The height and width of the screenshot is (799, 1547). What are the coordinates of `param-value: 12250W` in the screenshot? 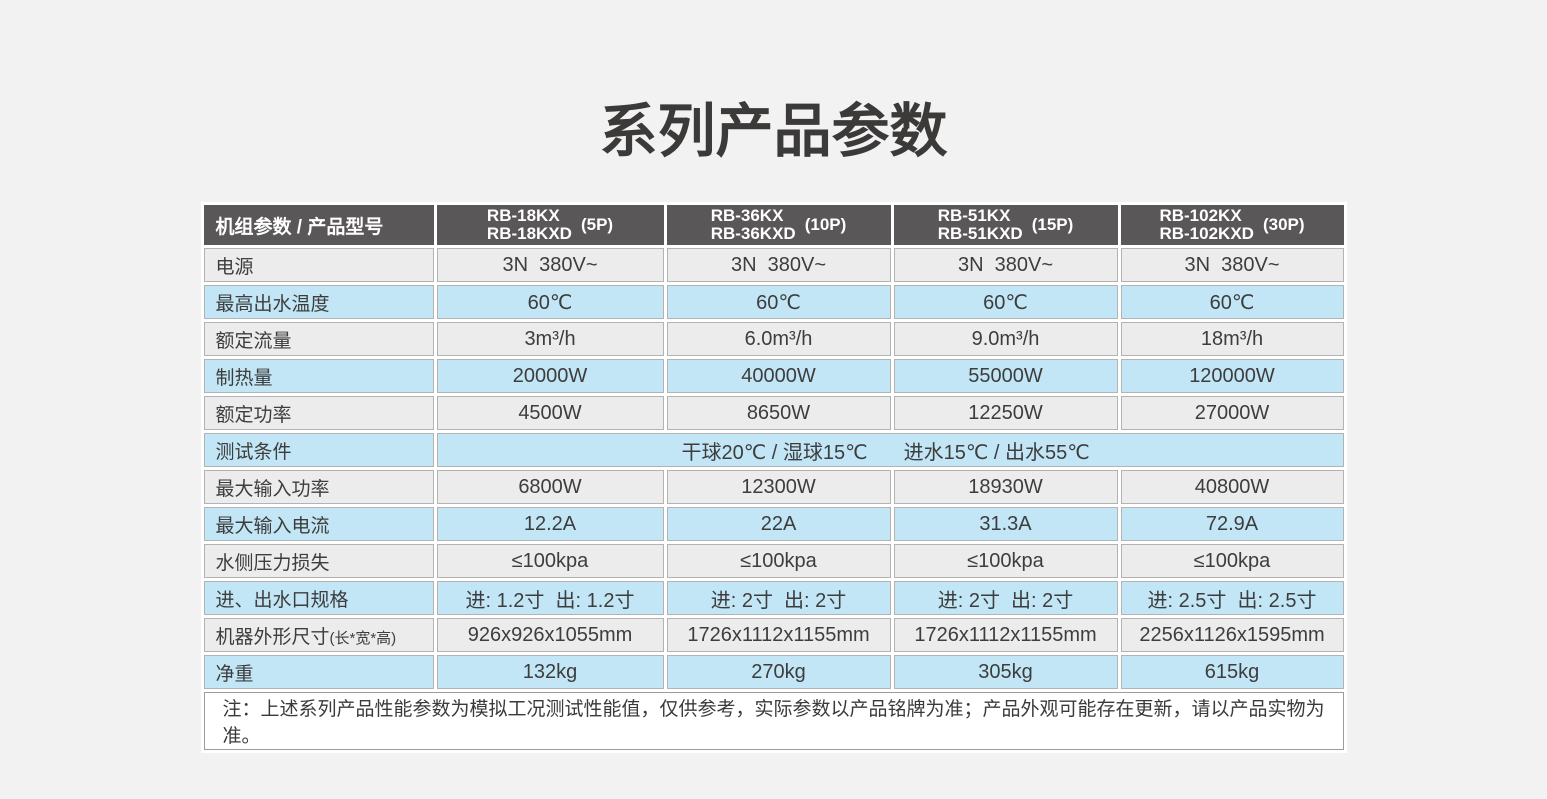 It's located at (1005, 413).